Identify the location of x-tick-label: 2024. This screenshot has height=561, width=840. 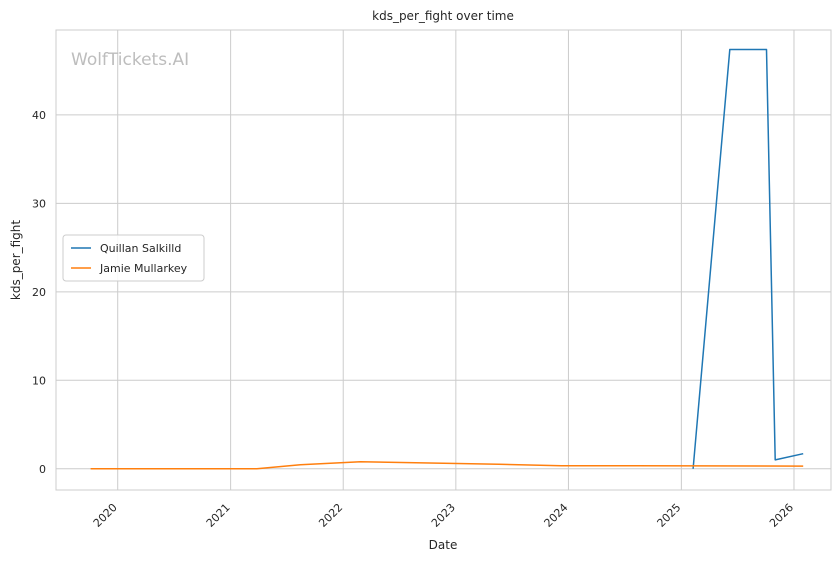
(556, 515).